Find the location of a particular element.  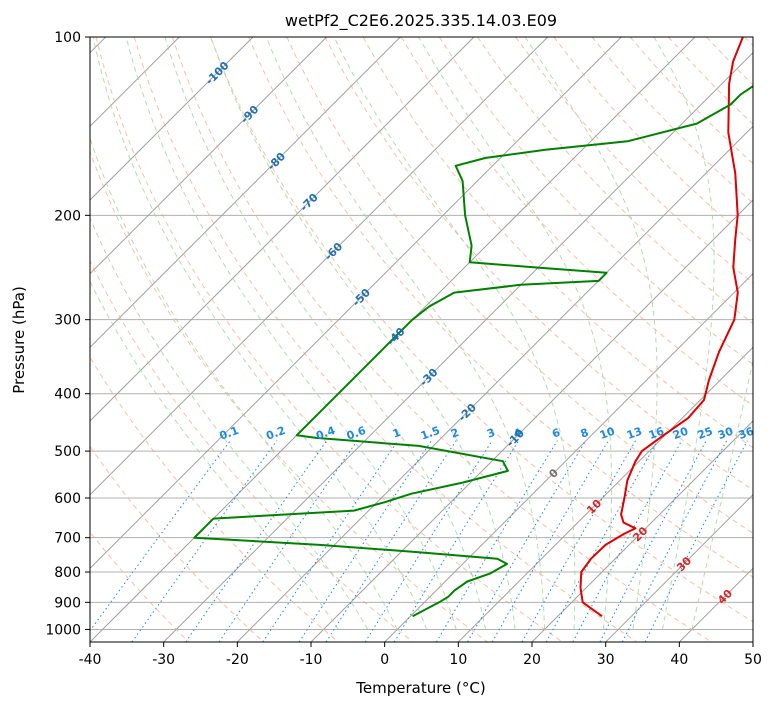

y-tick-label: 400 is located at coordinates (67, 395).